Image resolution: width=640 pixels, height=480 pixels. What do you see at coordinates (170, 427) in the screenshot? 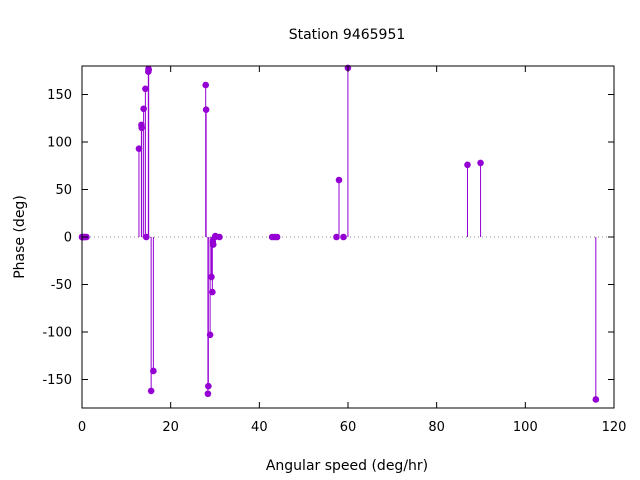
I see `x-tick-label: 20` at bounding box center [170, 427].